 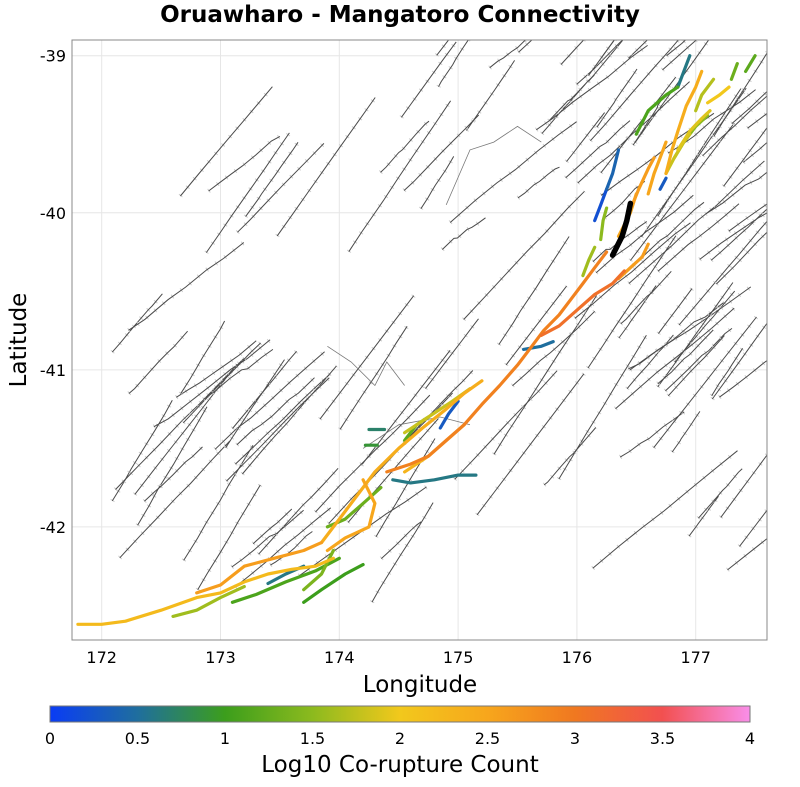 What do you see at coordinates (458, 657) in the screenshot?
I see `x-tick-label: 175` at bounding box center [458, 657].